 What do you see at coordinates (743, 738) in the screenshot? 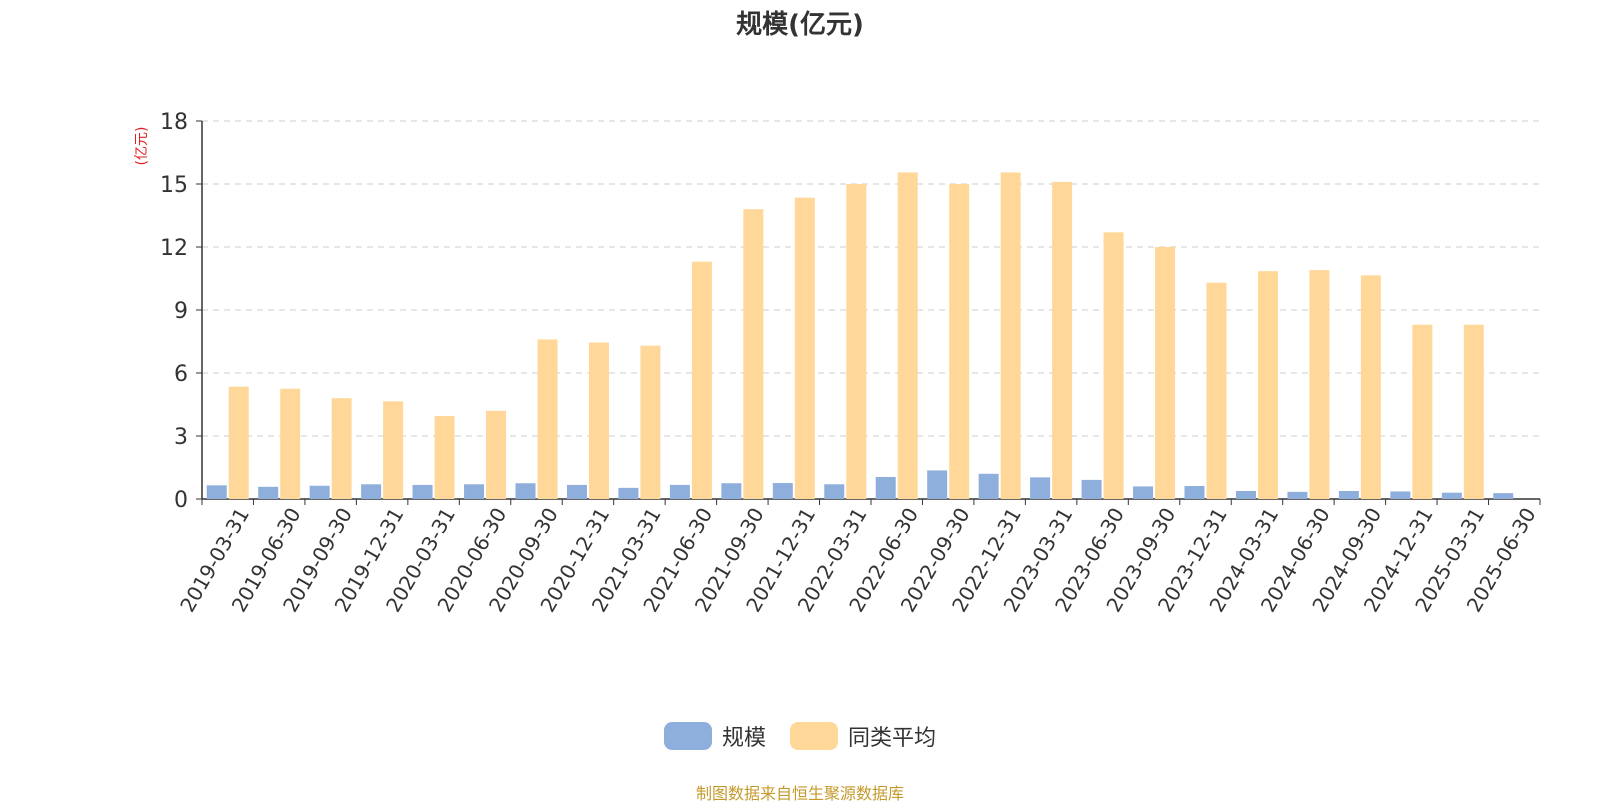
I see `legend-label-scale: 规模` at bounding box center [743, 738].